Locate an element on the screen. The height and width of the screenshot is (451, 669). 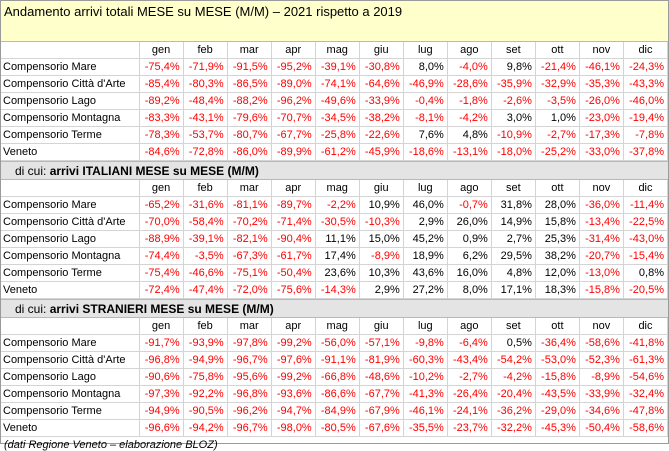
row-label: Veneto is located at coordinates (70, 152).